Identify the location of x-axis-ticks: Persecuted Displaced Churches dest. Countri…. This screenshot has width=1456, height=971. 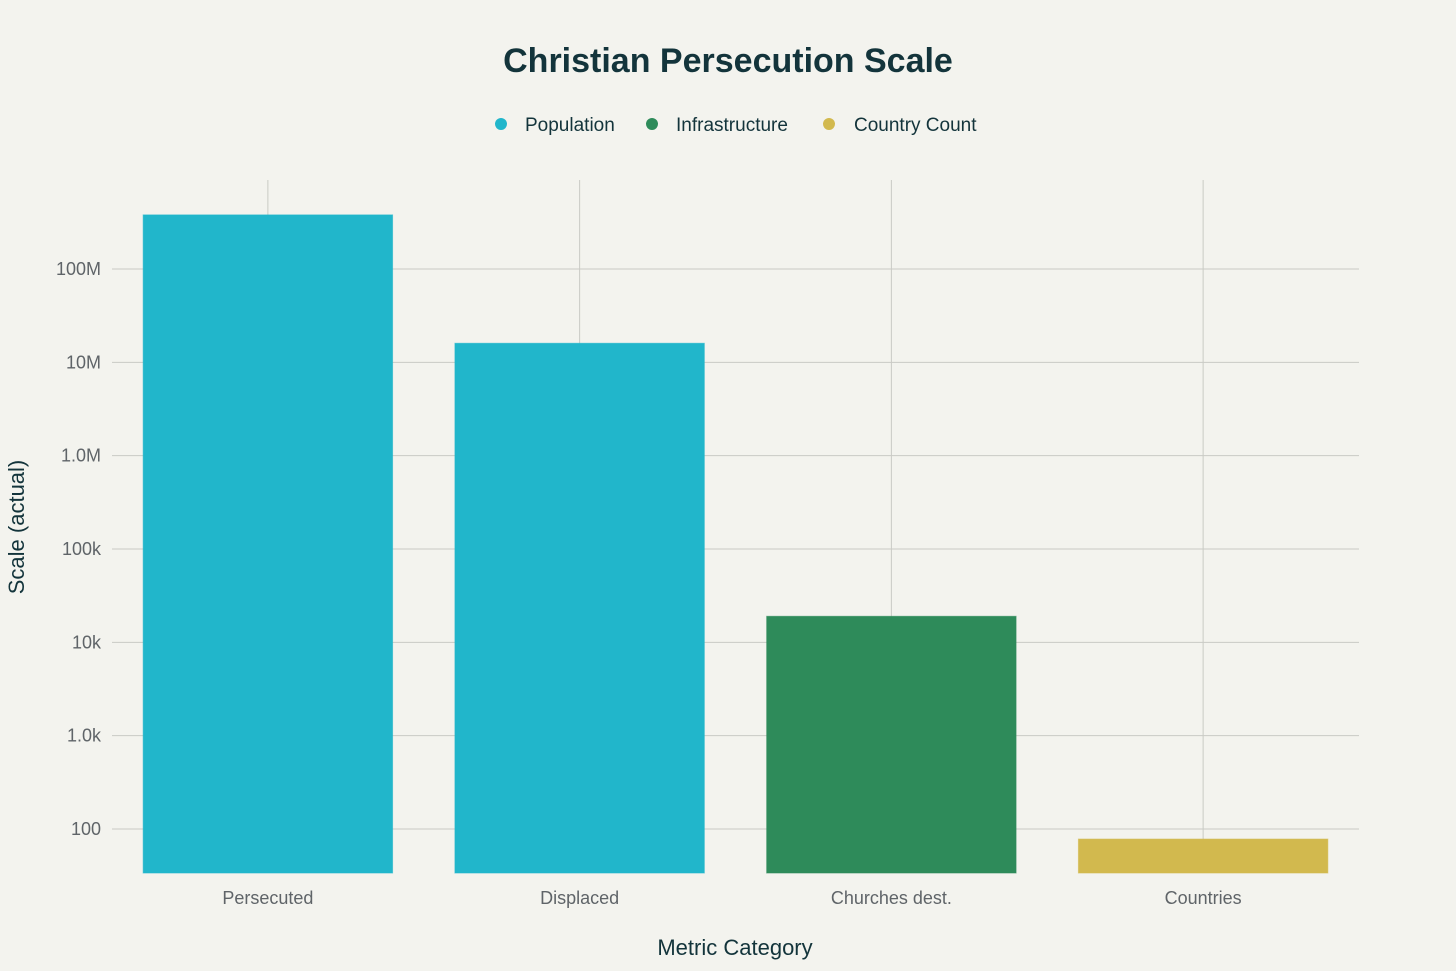
(731, 898).